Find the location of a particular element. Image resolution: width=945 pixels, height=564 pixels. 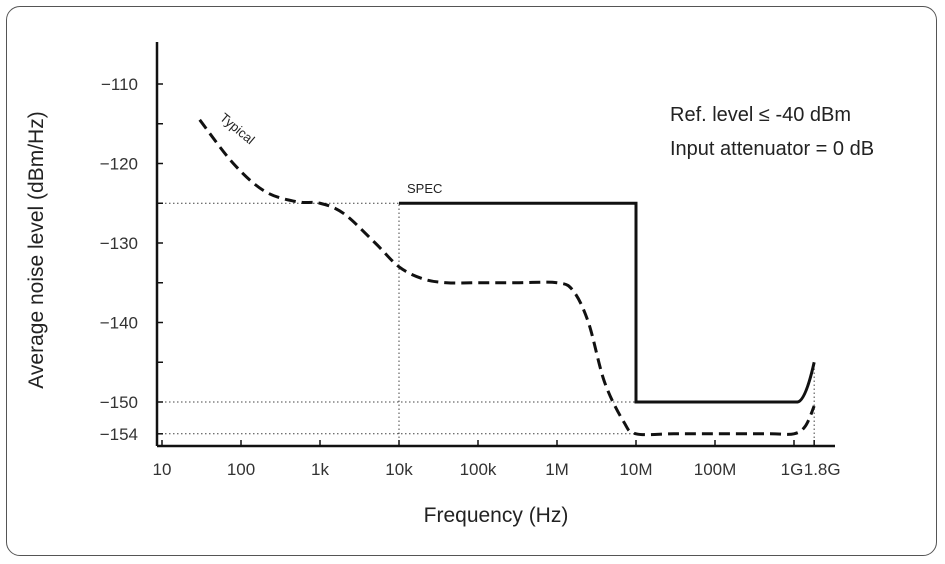

x-tick-label: 100 is located at coordinates (241, 469).